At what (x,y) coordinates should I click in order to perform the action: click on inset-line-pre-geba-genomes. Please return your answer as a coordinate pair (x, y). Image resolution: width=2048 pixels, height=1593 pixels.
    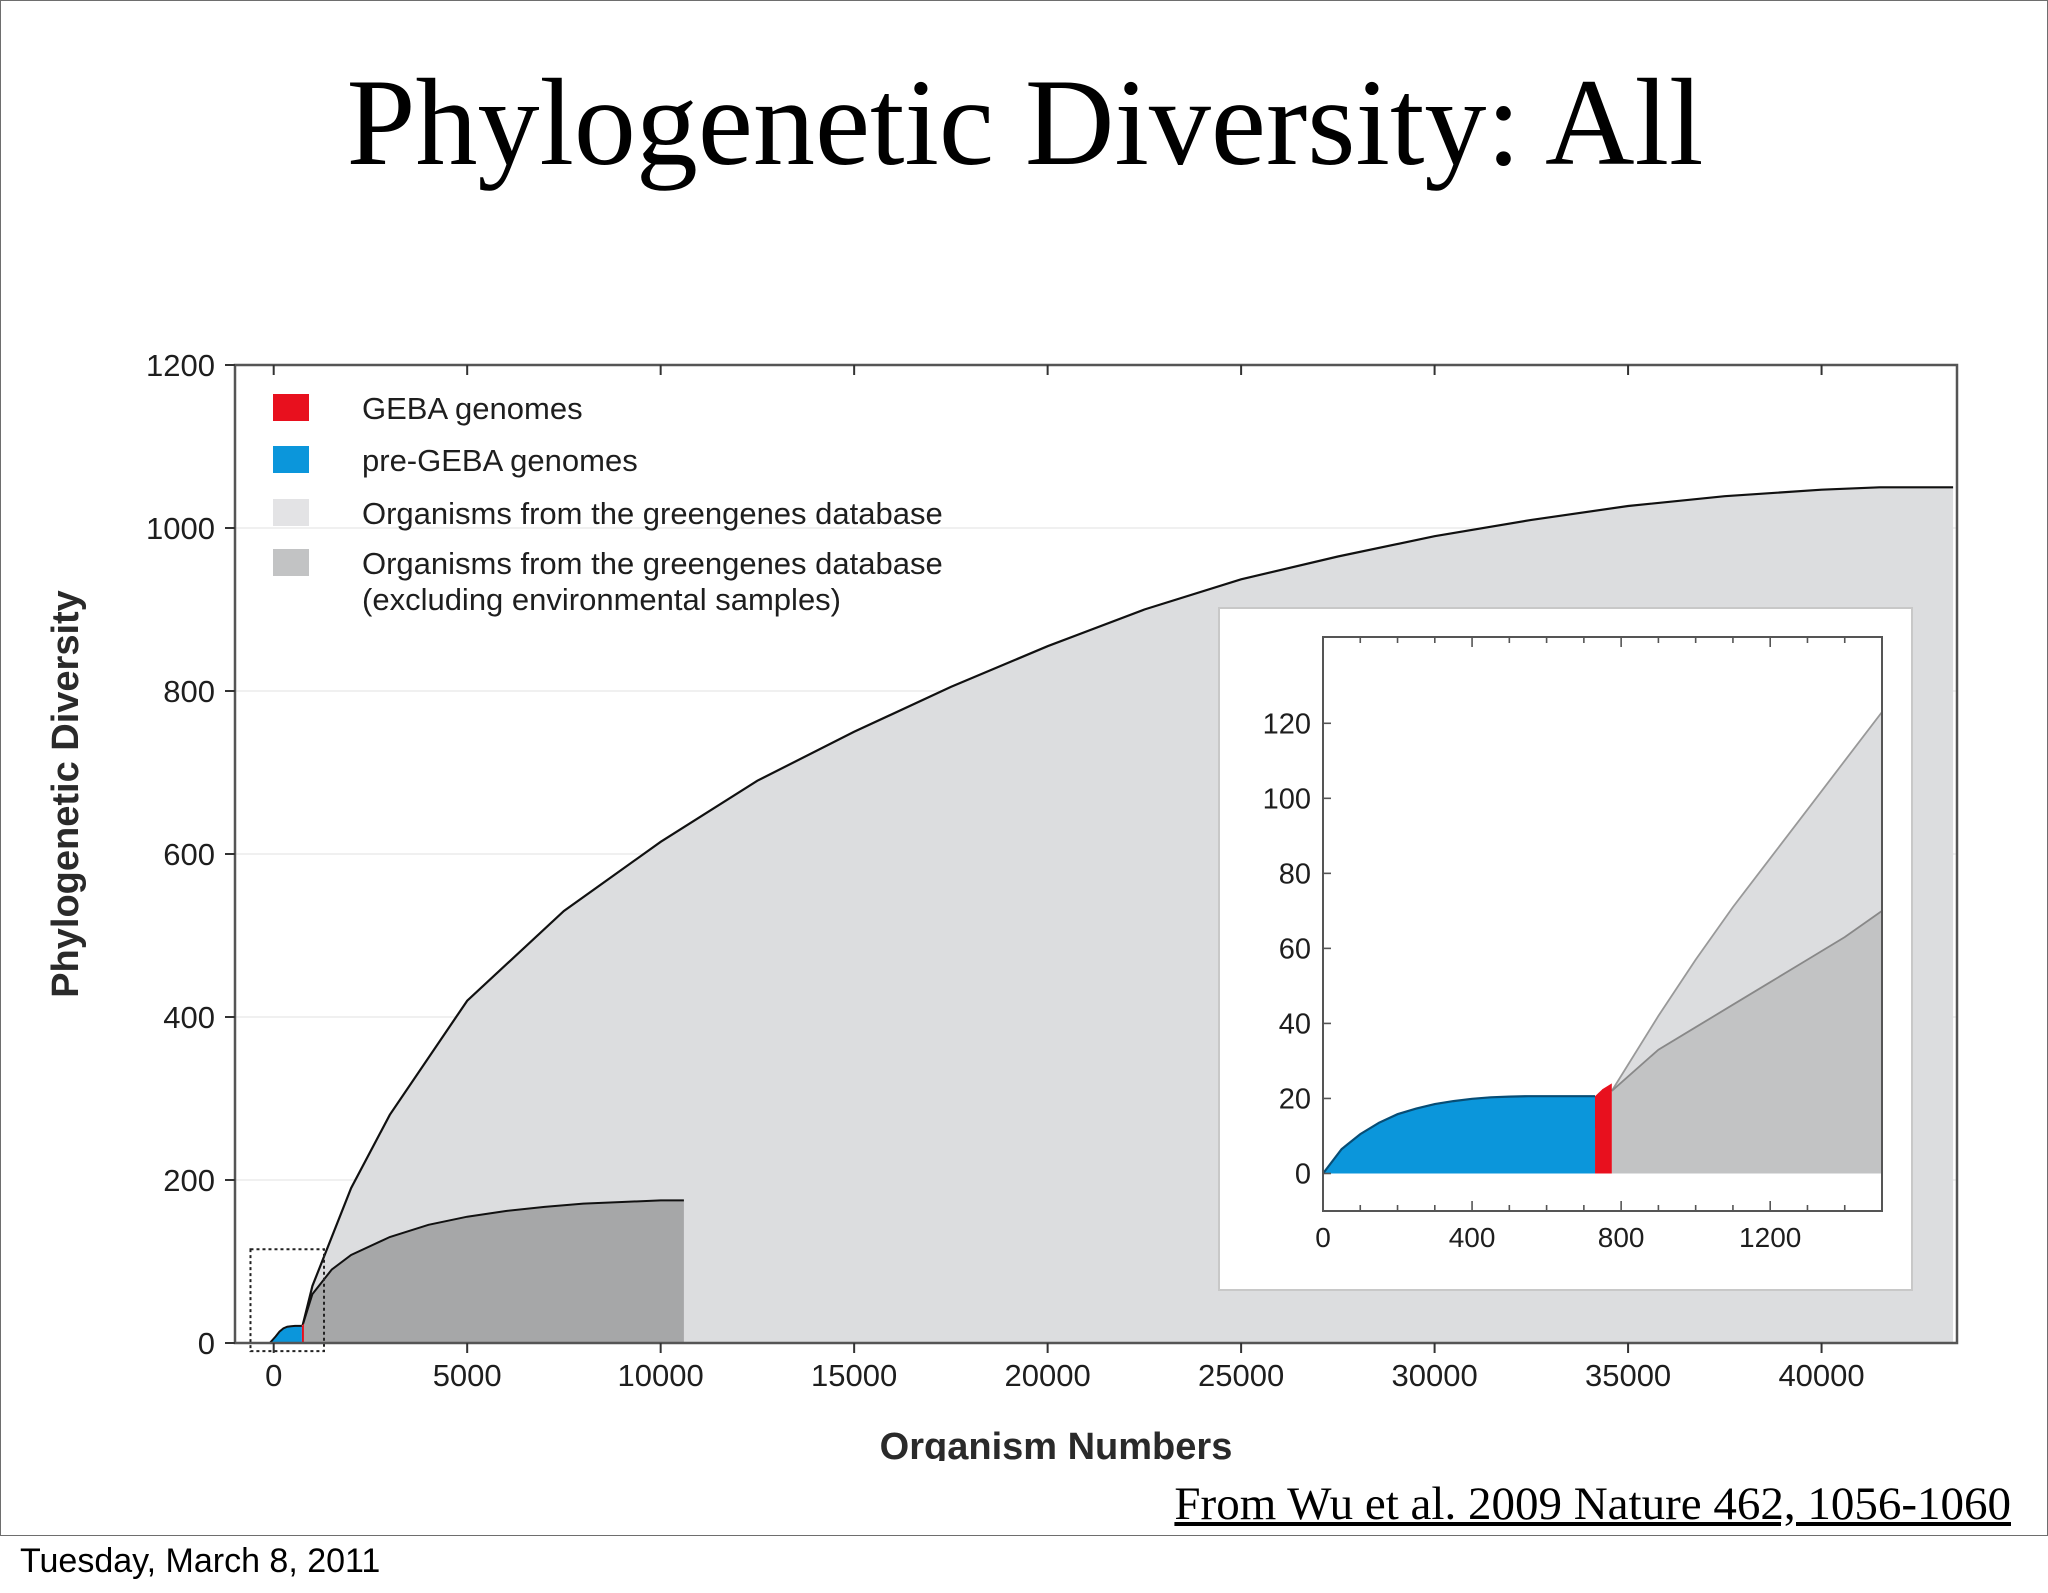
    Looking at the image, I should click on (1458, 1135).